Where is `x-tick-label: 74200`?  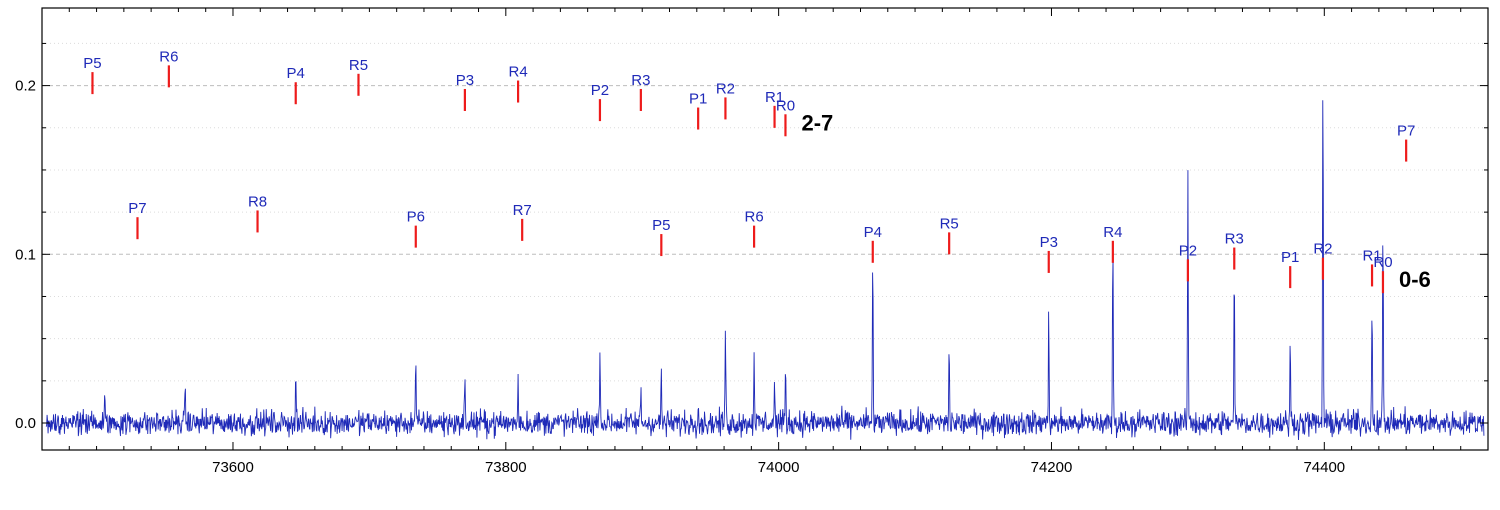 x-tick-label: 74200 is located at coordinates (1052, 467).